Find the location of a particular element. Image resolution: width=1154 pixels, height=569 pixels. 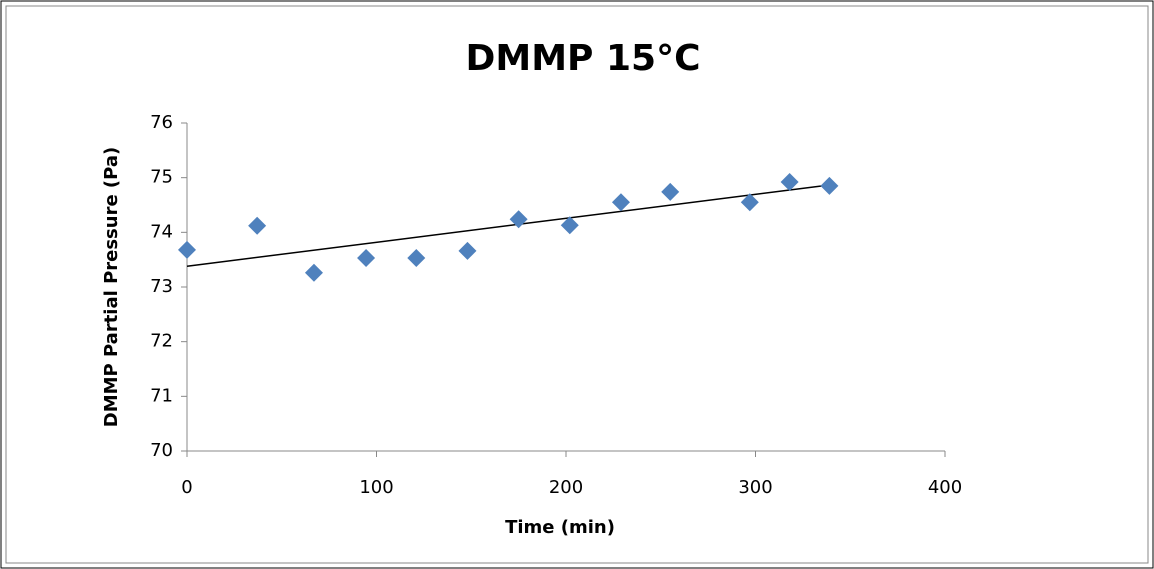

x-axis-label: Time (min) is located at coordinates (560, 527).